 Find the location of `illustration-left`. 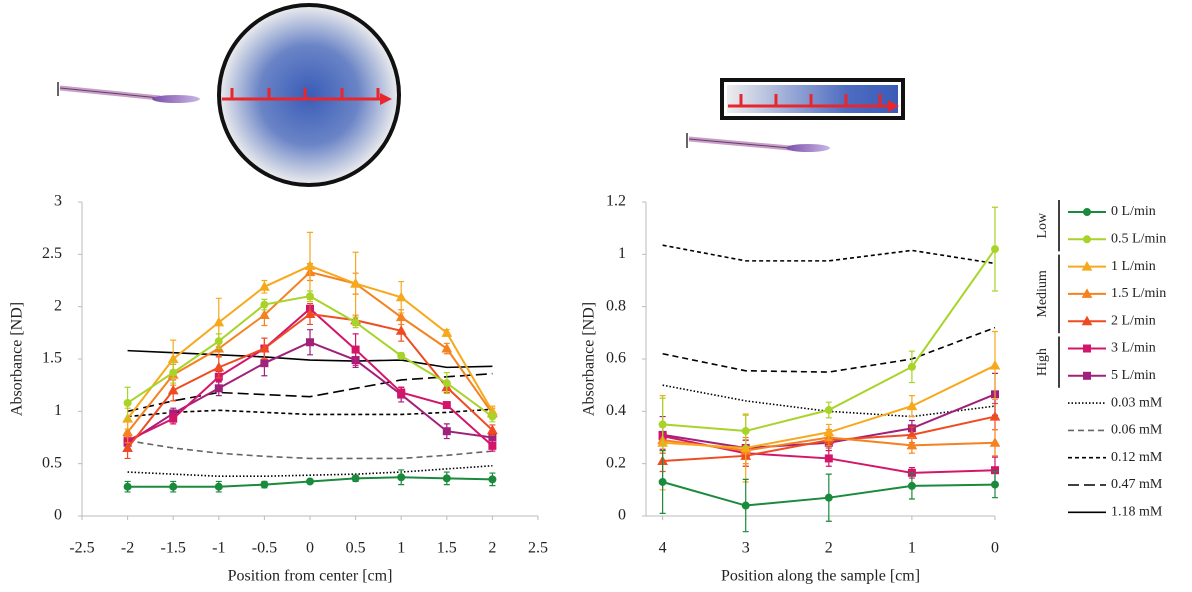

illustration-left is located at coordinates (229, 95).